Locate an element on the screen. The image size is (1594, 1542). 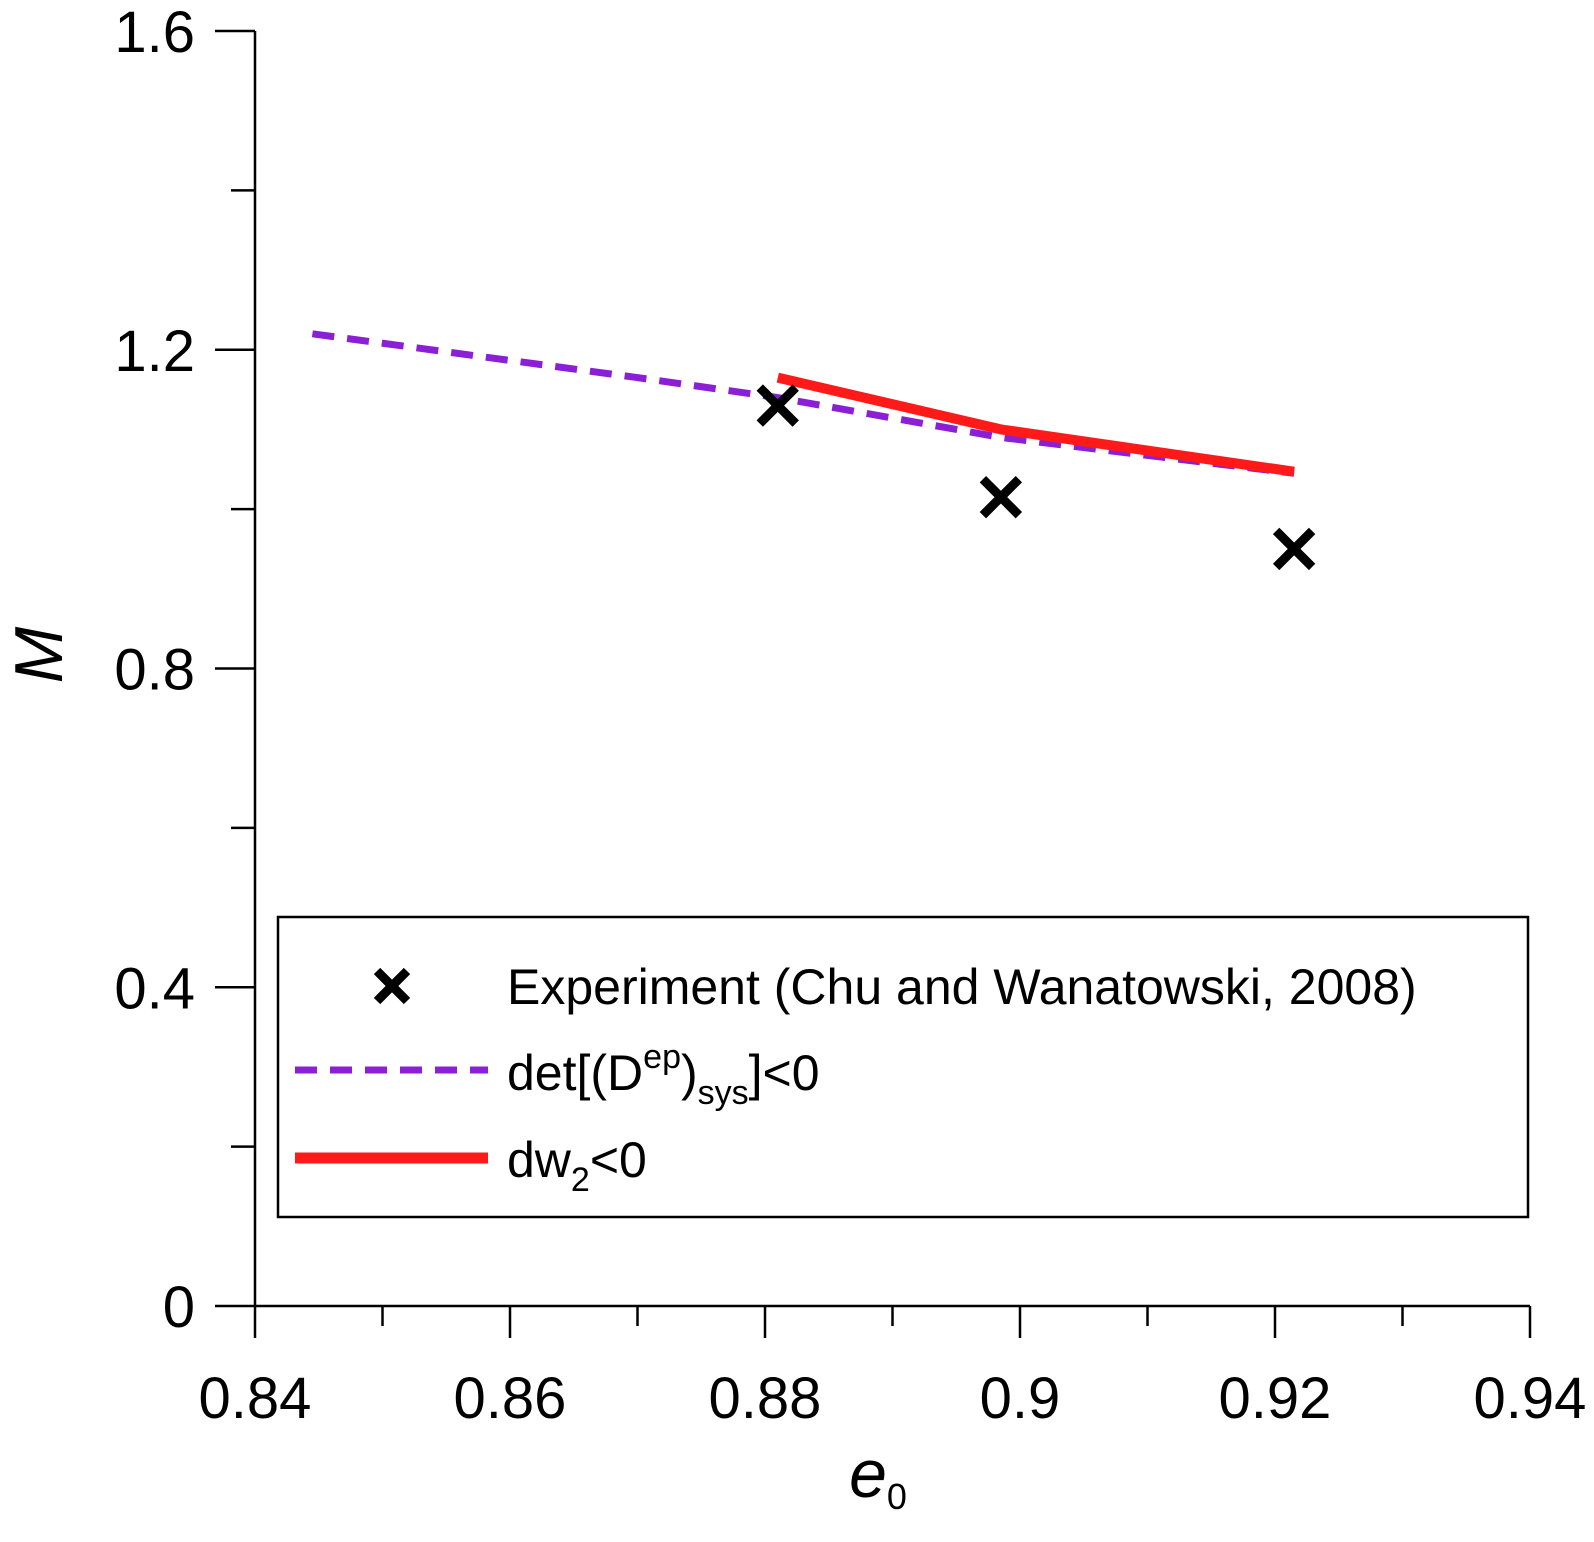
x-axis-label-main: e is located at coordinates (868, 1474).